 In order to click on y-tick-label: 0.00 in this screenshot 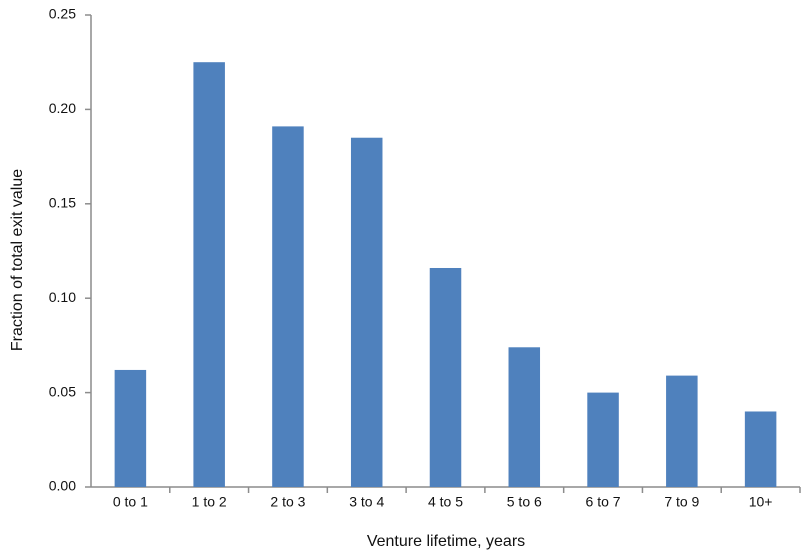, I will do `click(62, 486)`.